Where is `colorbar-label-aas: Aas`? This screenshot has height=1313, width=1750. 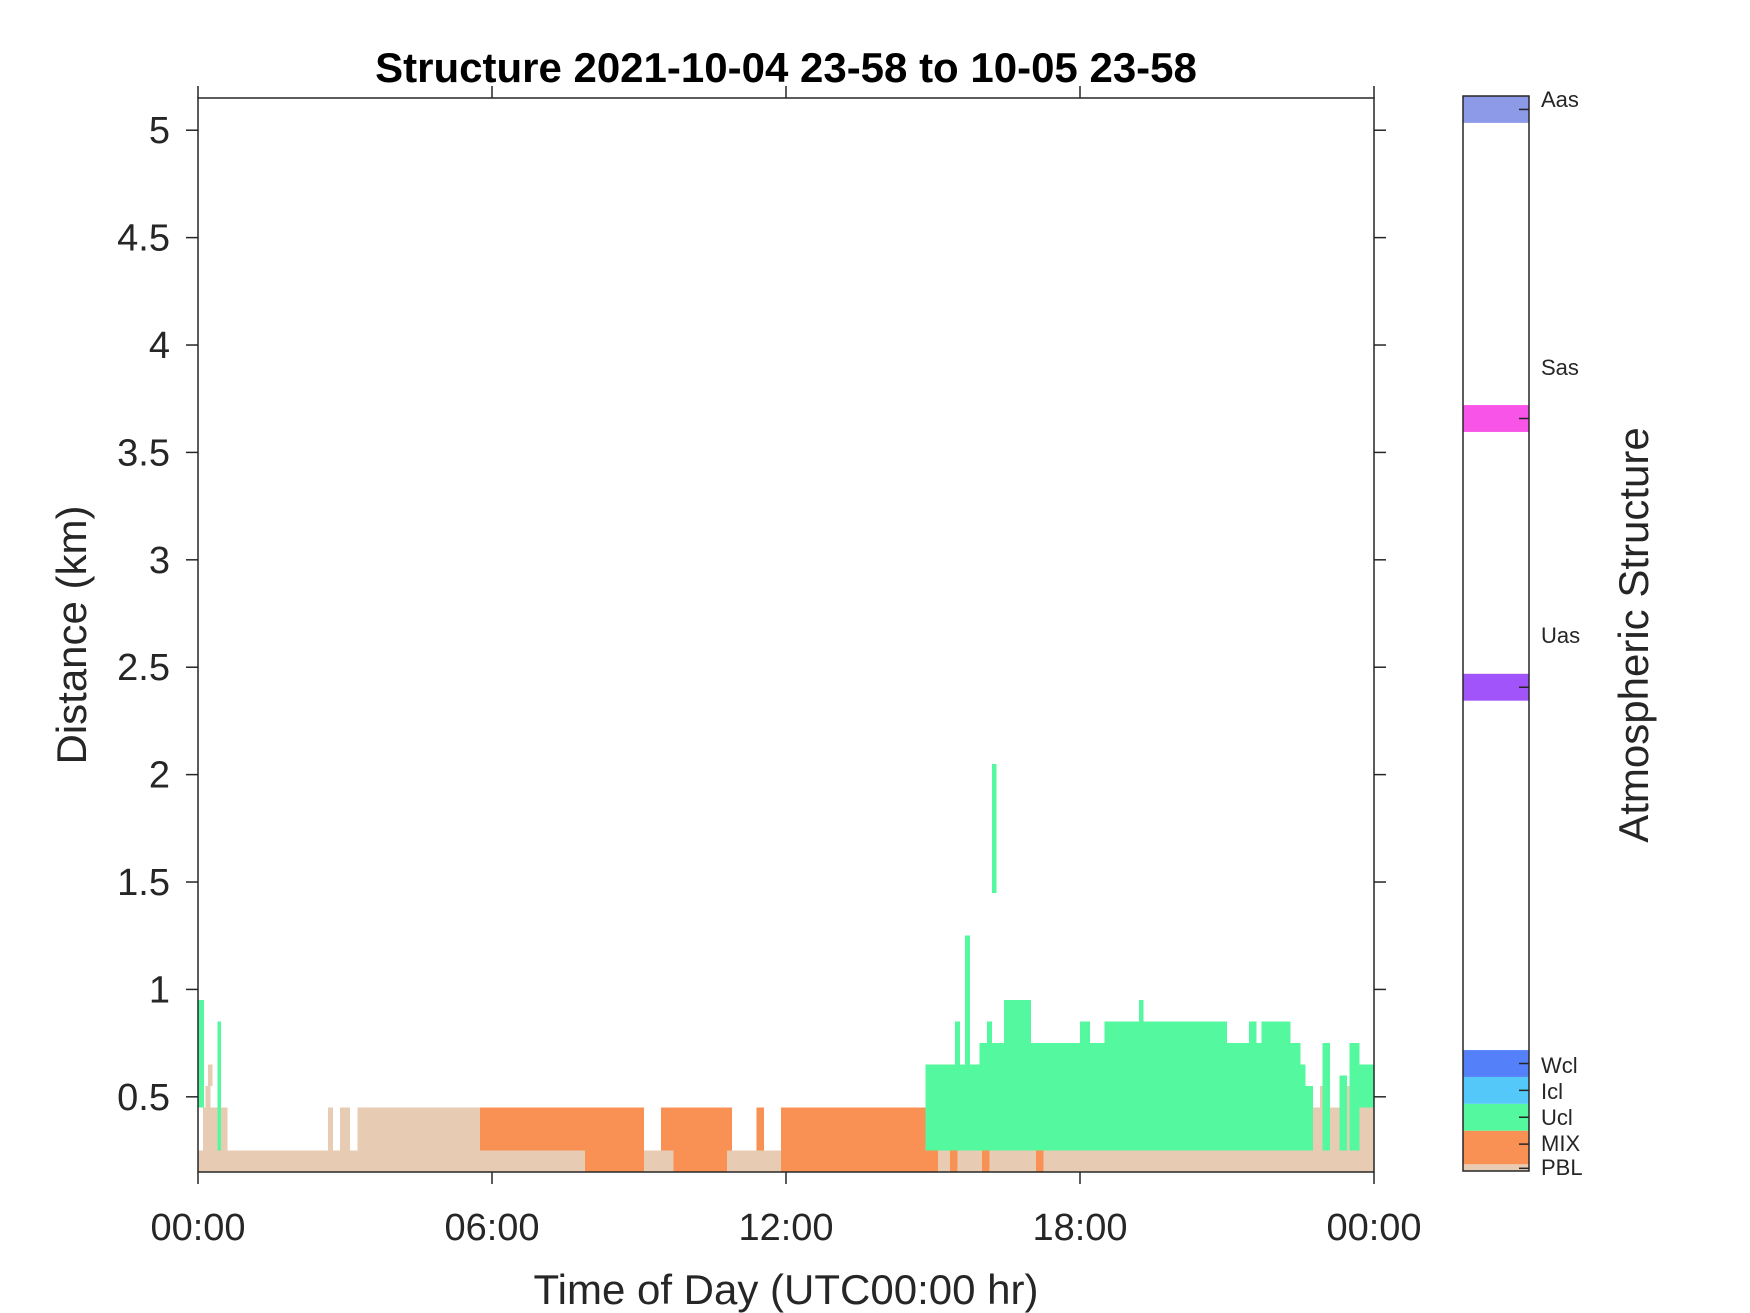
colorbar-label-aas: Aas is located at coordinates (1560, 99).